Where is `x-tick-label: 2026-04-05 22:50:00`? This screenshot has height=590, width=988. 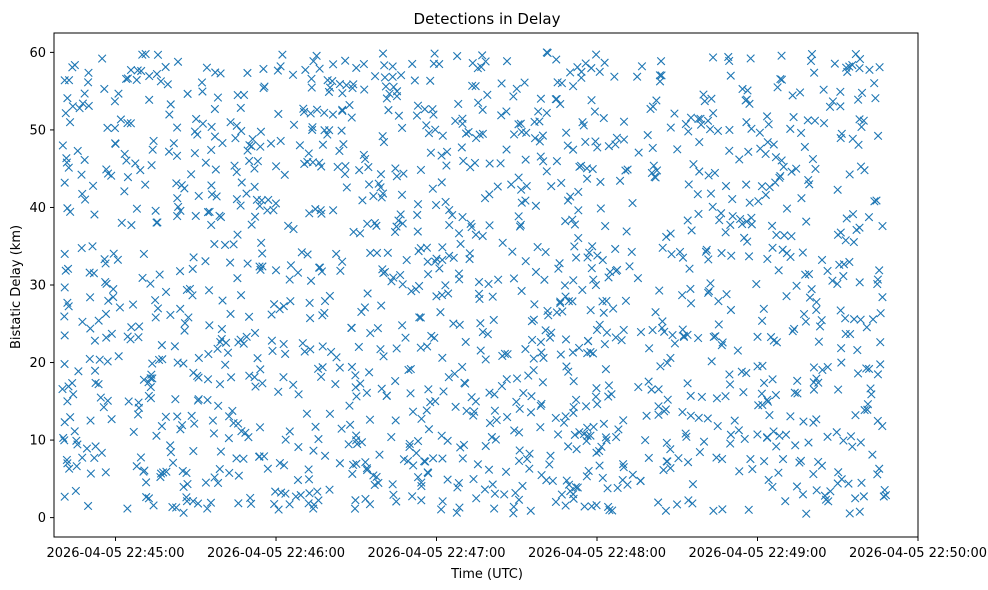 x-tick-label: 2026-04-05 22:50:00 is located at coordinates (918, 553).